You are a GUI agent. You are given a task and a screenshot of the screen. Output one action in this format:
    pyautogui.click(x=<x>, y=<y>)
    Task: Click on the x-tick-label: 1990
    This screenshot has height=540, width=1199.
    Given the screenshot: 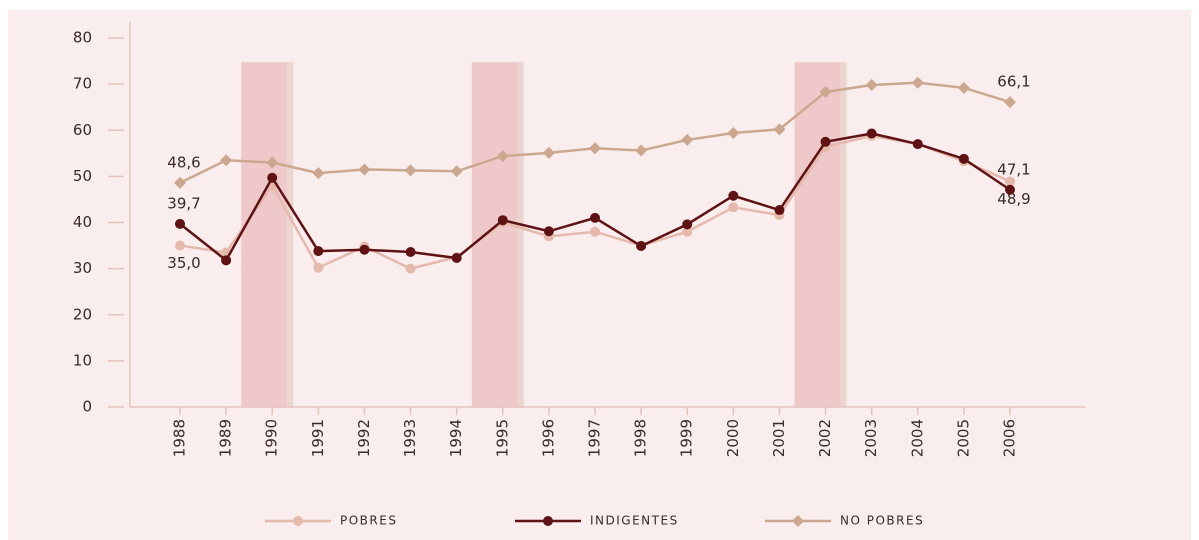 What is the action you would take?
    pyautogui.click(x=272, y=438)
    